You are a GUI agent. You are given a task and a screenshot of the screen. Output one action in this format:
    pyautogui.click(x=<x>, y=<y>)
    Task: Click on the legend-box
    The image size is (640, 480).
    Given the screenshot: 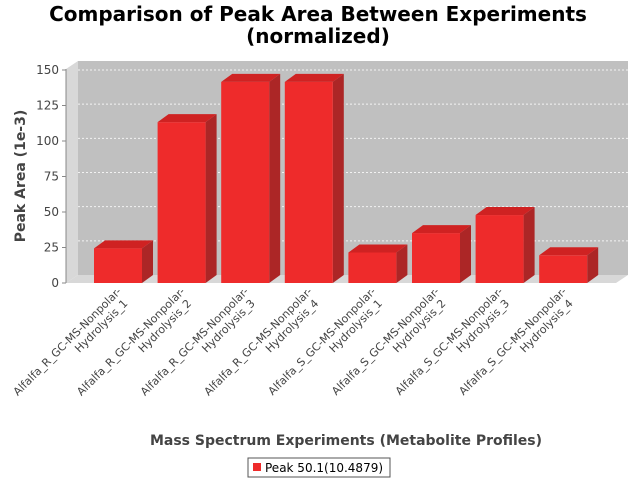 What is the action you would take?
    pyautogui.click(x=319, y=467)
    